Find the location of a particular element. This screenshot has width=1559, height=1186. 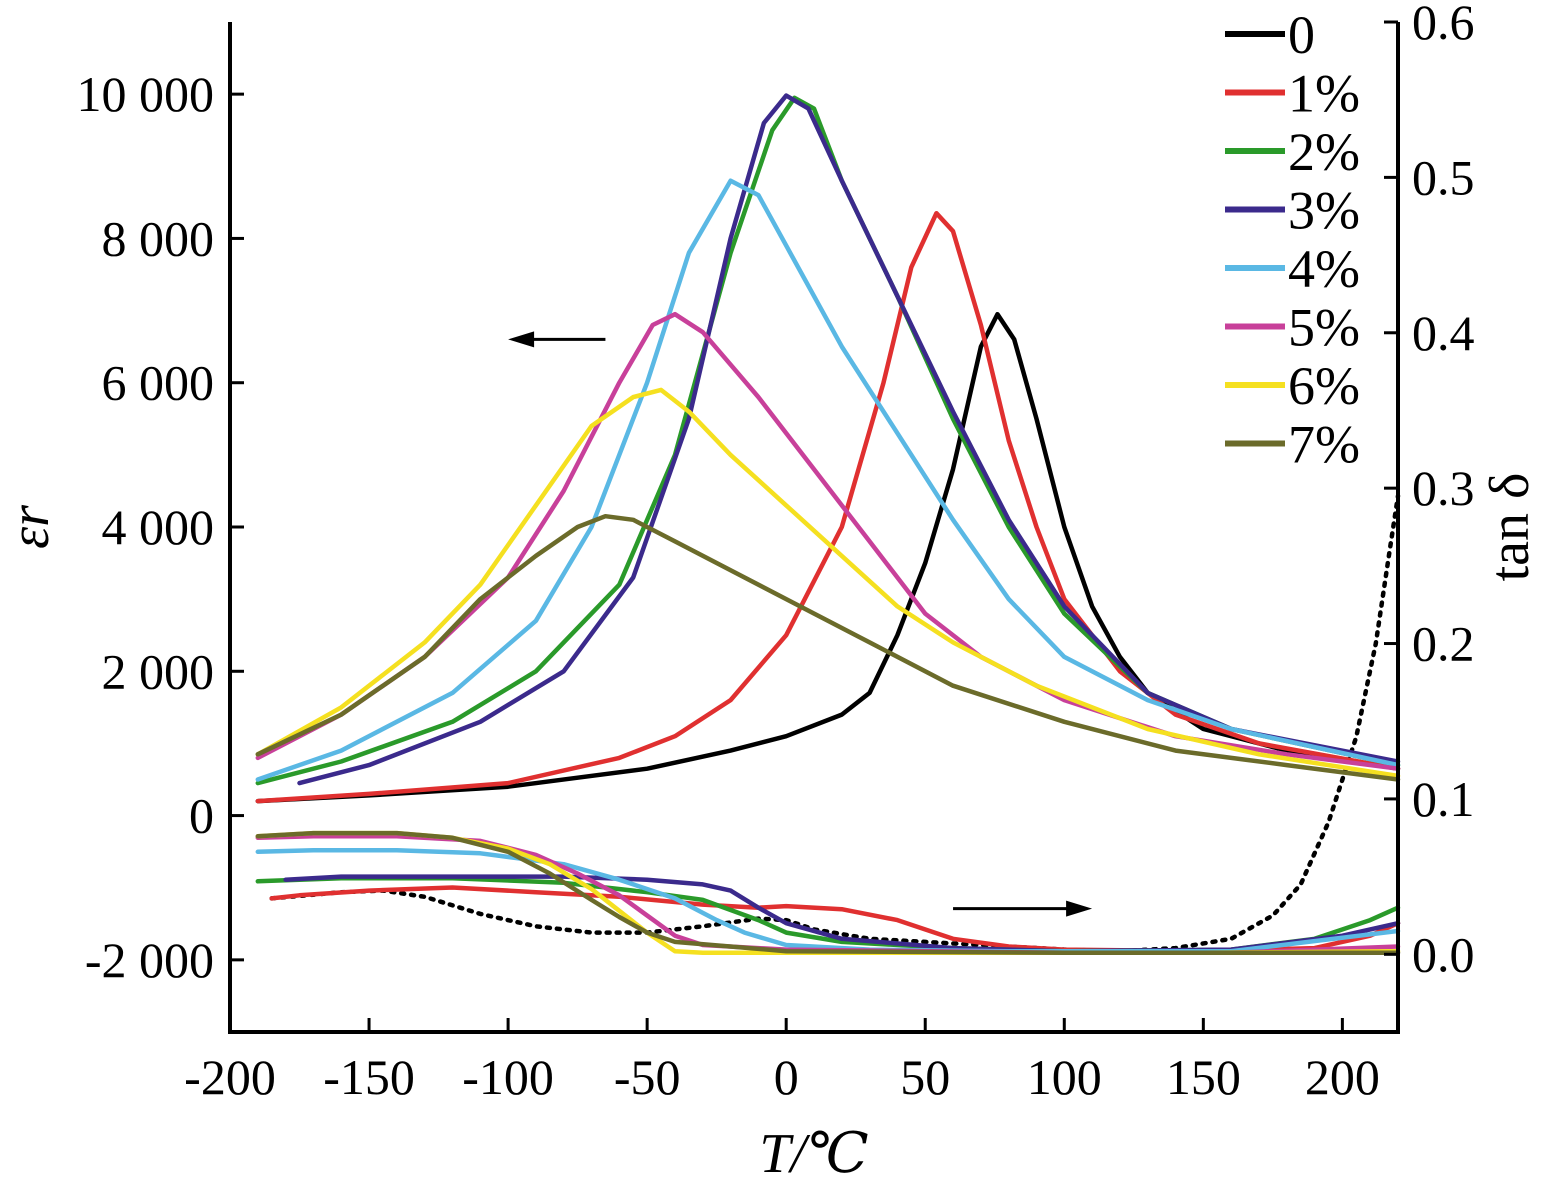

legend-label-2: 2% is located at coordinates (1324, 152).